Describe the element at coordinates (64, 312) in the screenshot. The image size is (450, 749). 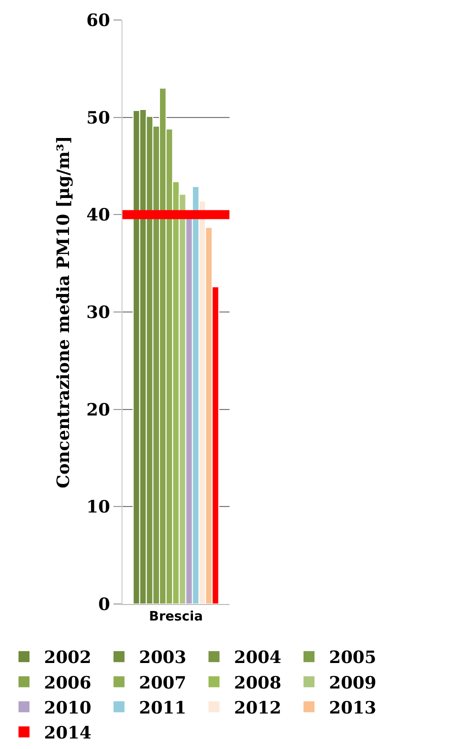
I see `y-axis-title: Concentrazione media PM10 [µg/m³]` at that location.